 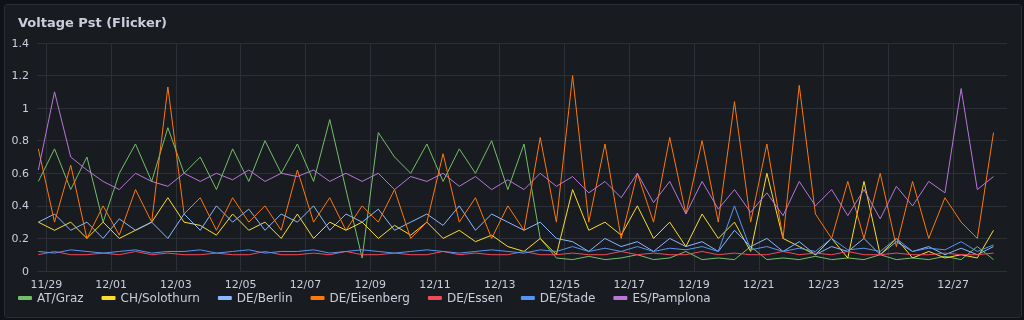 I want to click on x-tick-label: 12/03, so click(x=176, y=284).